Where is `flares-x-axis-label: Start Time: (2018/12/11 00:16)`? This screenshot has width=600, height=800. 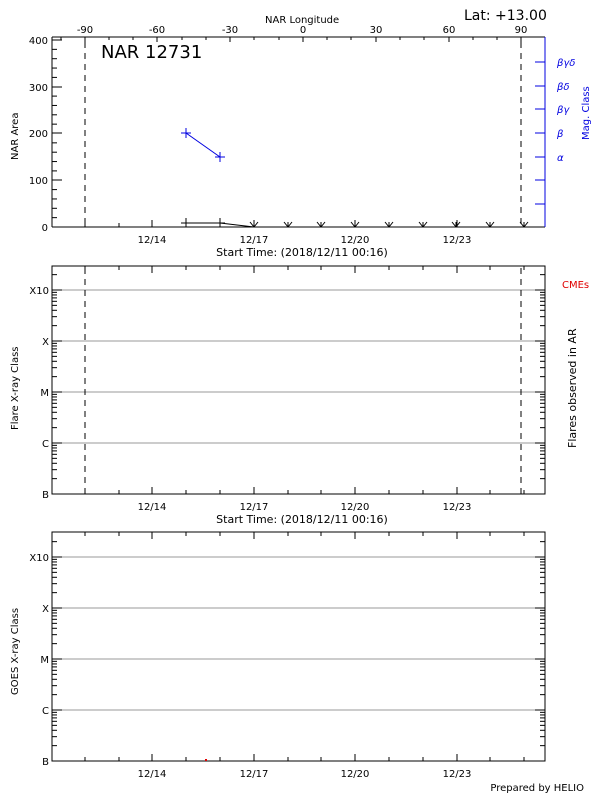 flares-x-axis-label: Start Time: (2018/12/11 00:16) is located at coordinates (302, 519).